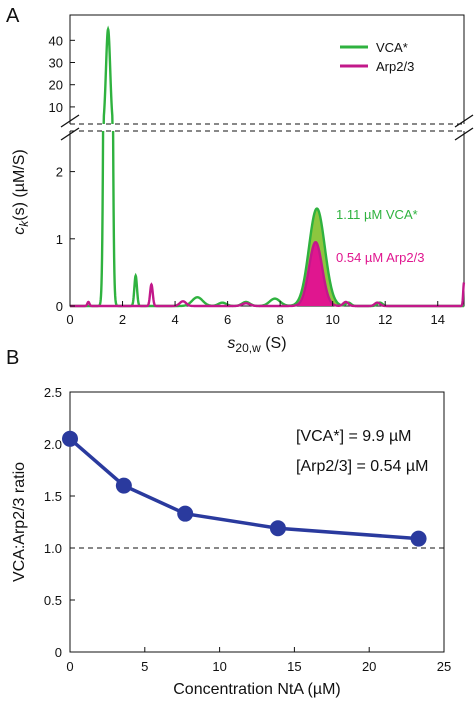 The width and height of the screenshot is (474, 706). I want to click on x-tick-label: 5, so click(144, 666).